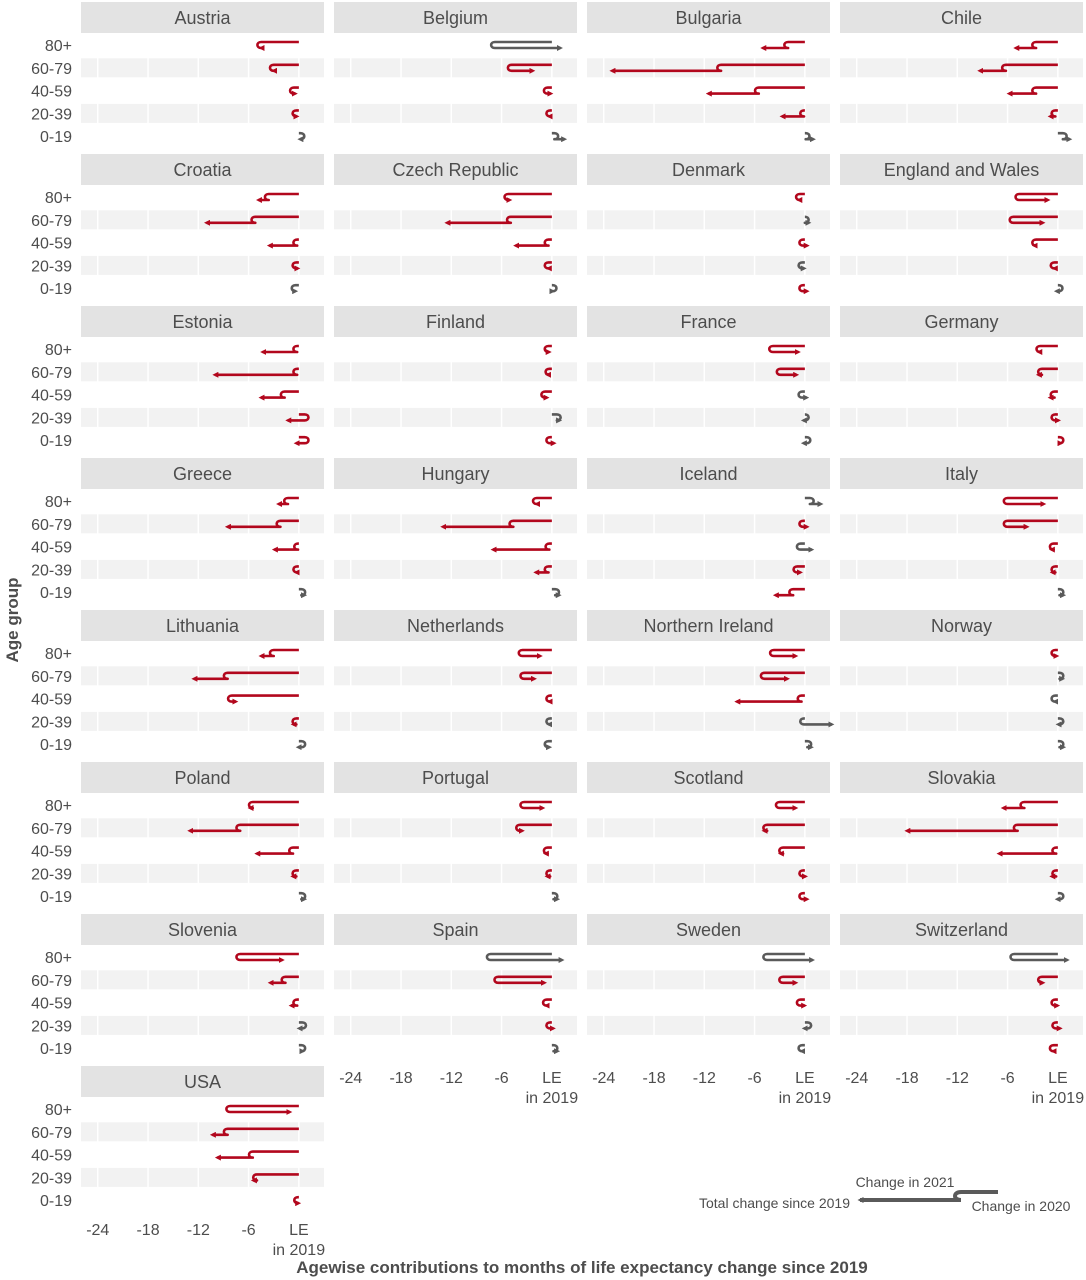 The height and width of the screenshot is (1280, 1086). I want to click on legend-total-change: Total change since 2019, so click(774, 1203).